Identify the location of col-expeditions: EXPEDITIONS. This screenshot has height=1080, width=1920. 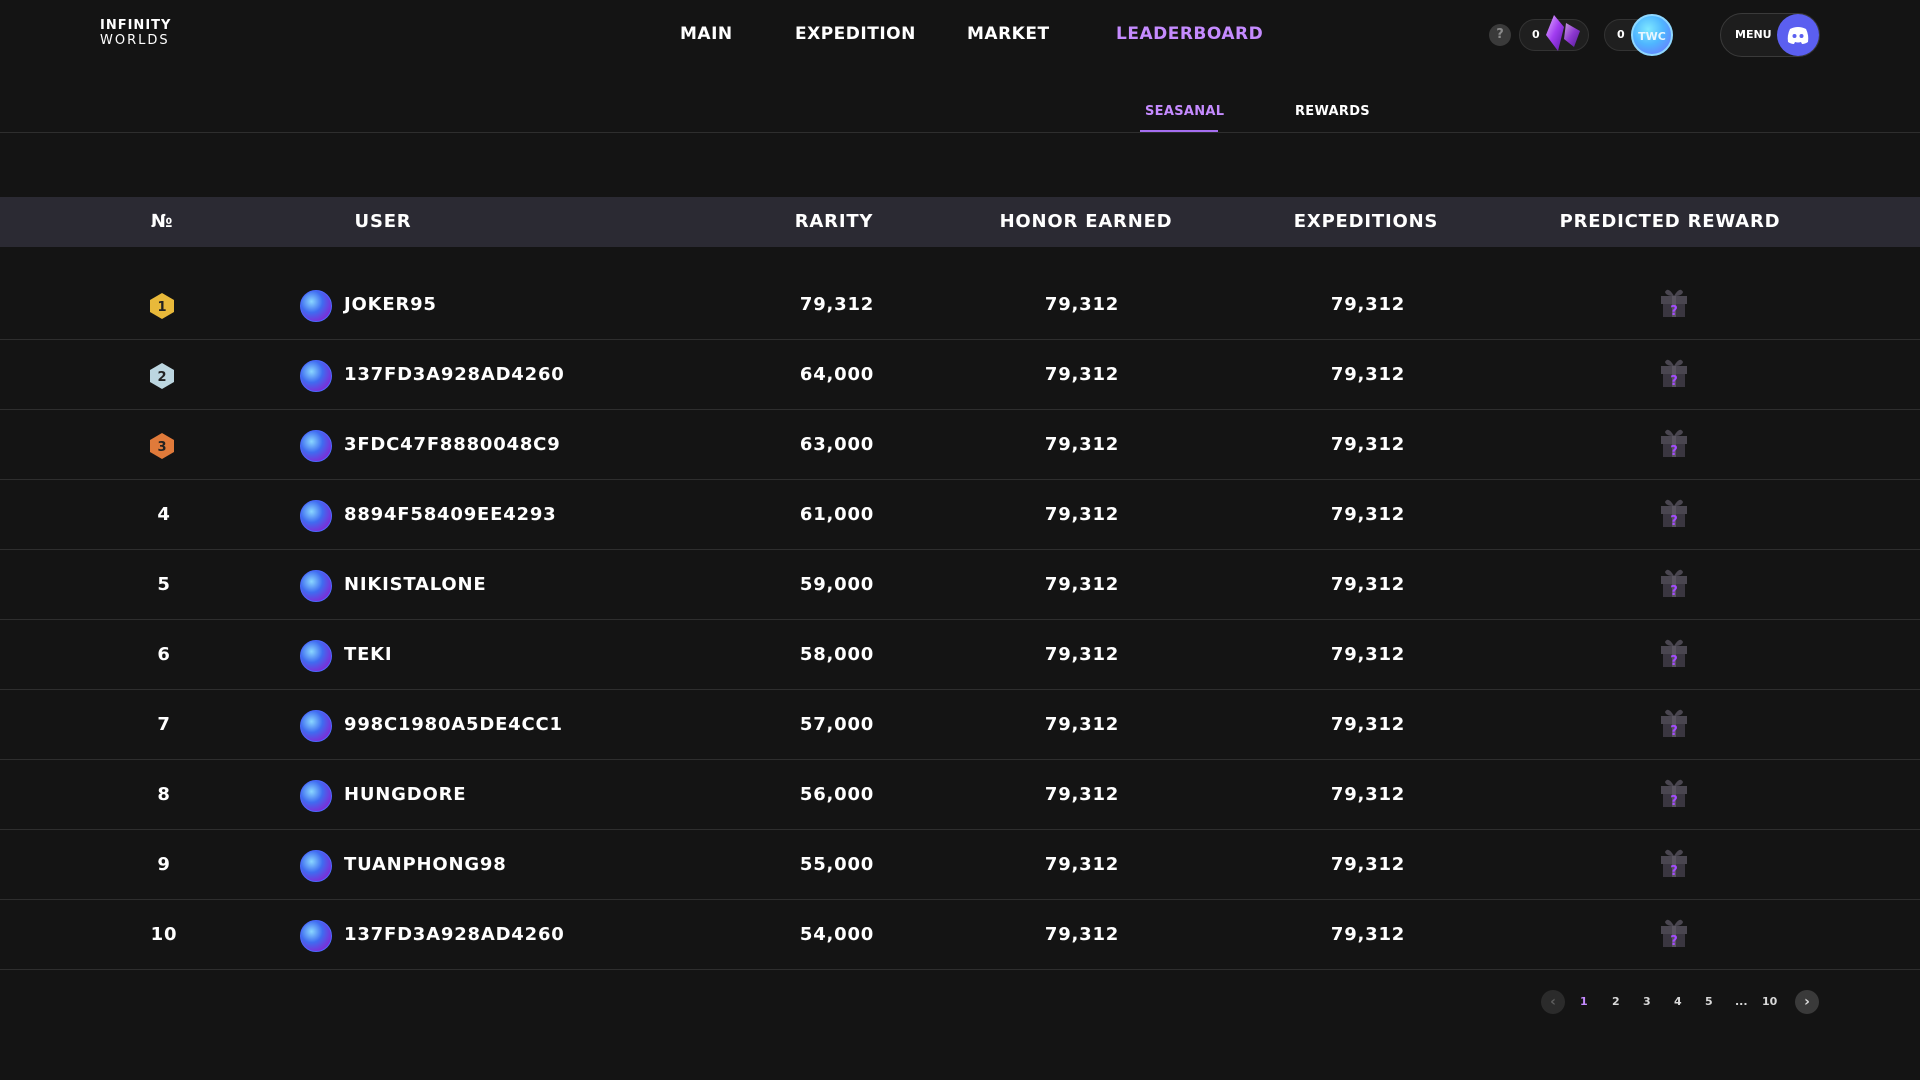
(1366, 221).